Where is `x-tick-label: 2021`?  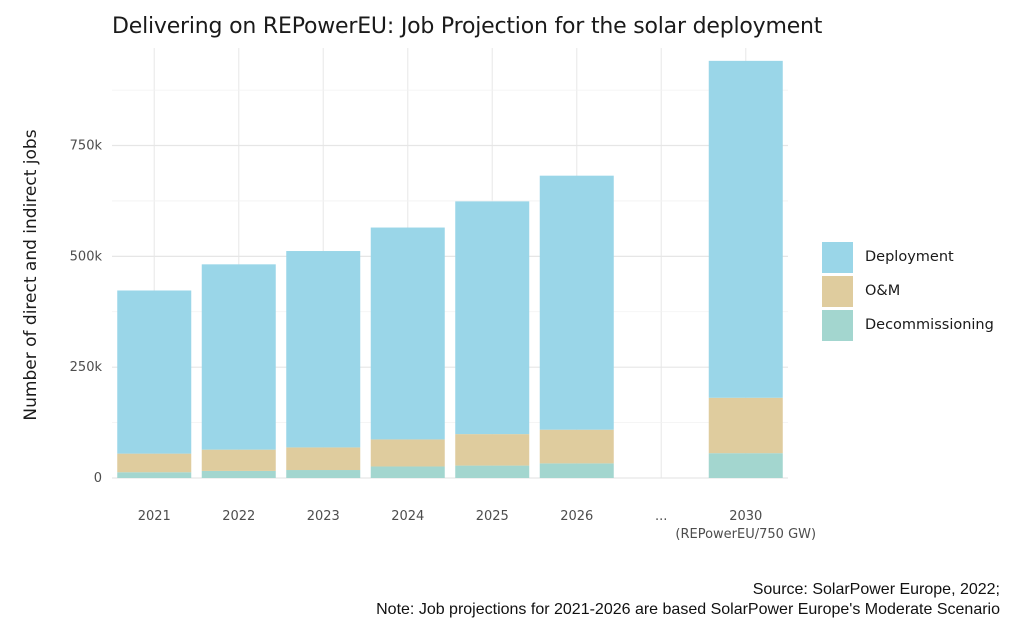 x-tick-label: 2021 is located at coordinates (154, 516).